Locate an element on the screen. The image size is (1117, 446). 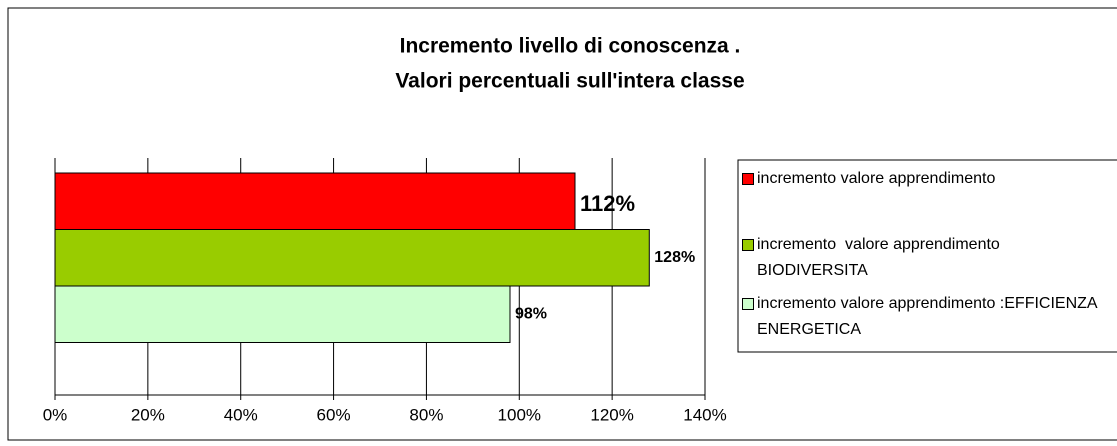
data-label: 112% is located at coordinates (607, 203).